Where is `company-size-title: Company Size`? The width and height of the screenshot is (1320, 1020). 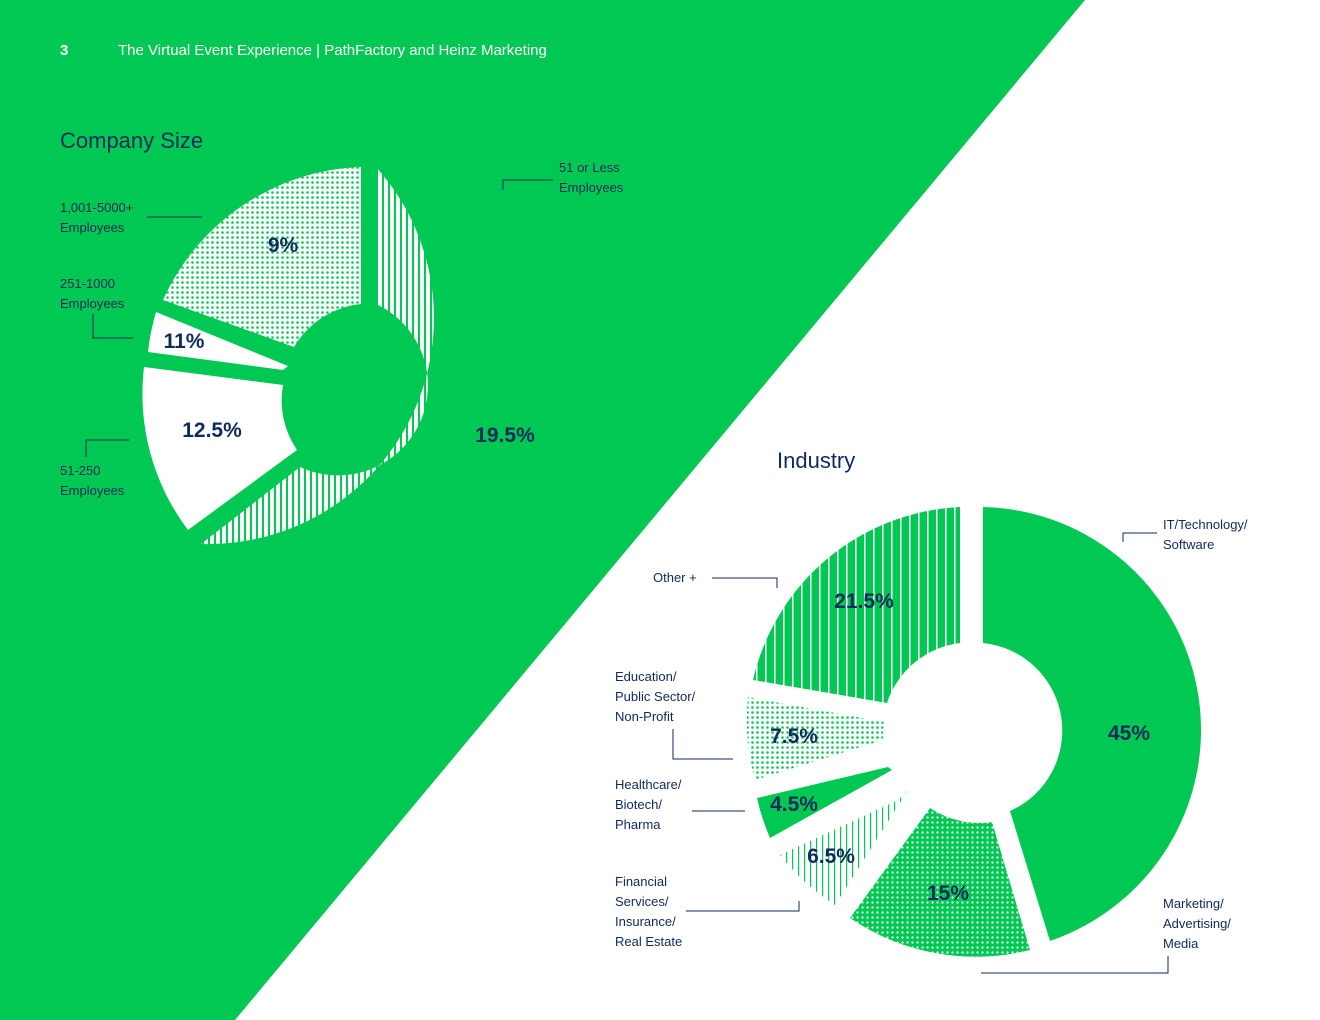 company-size-title: Company Size is located at coordinates (132, 140).